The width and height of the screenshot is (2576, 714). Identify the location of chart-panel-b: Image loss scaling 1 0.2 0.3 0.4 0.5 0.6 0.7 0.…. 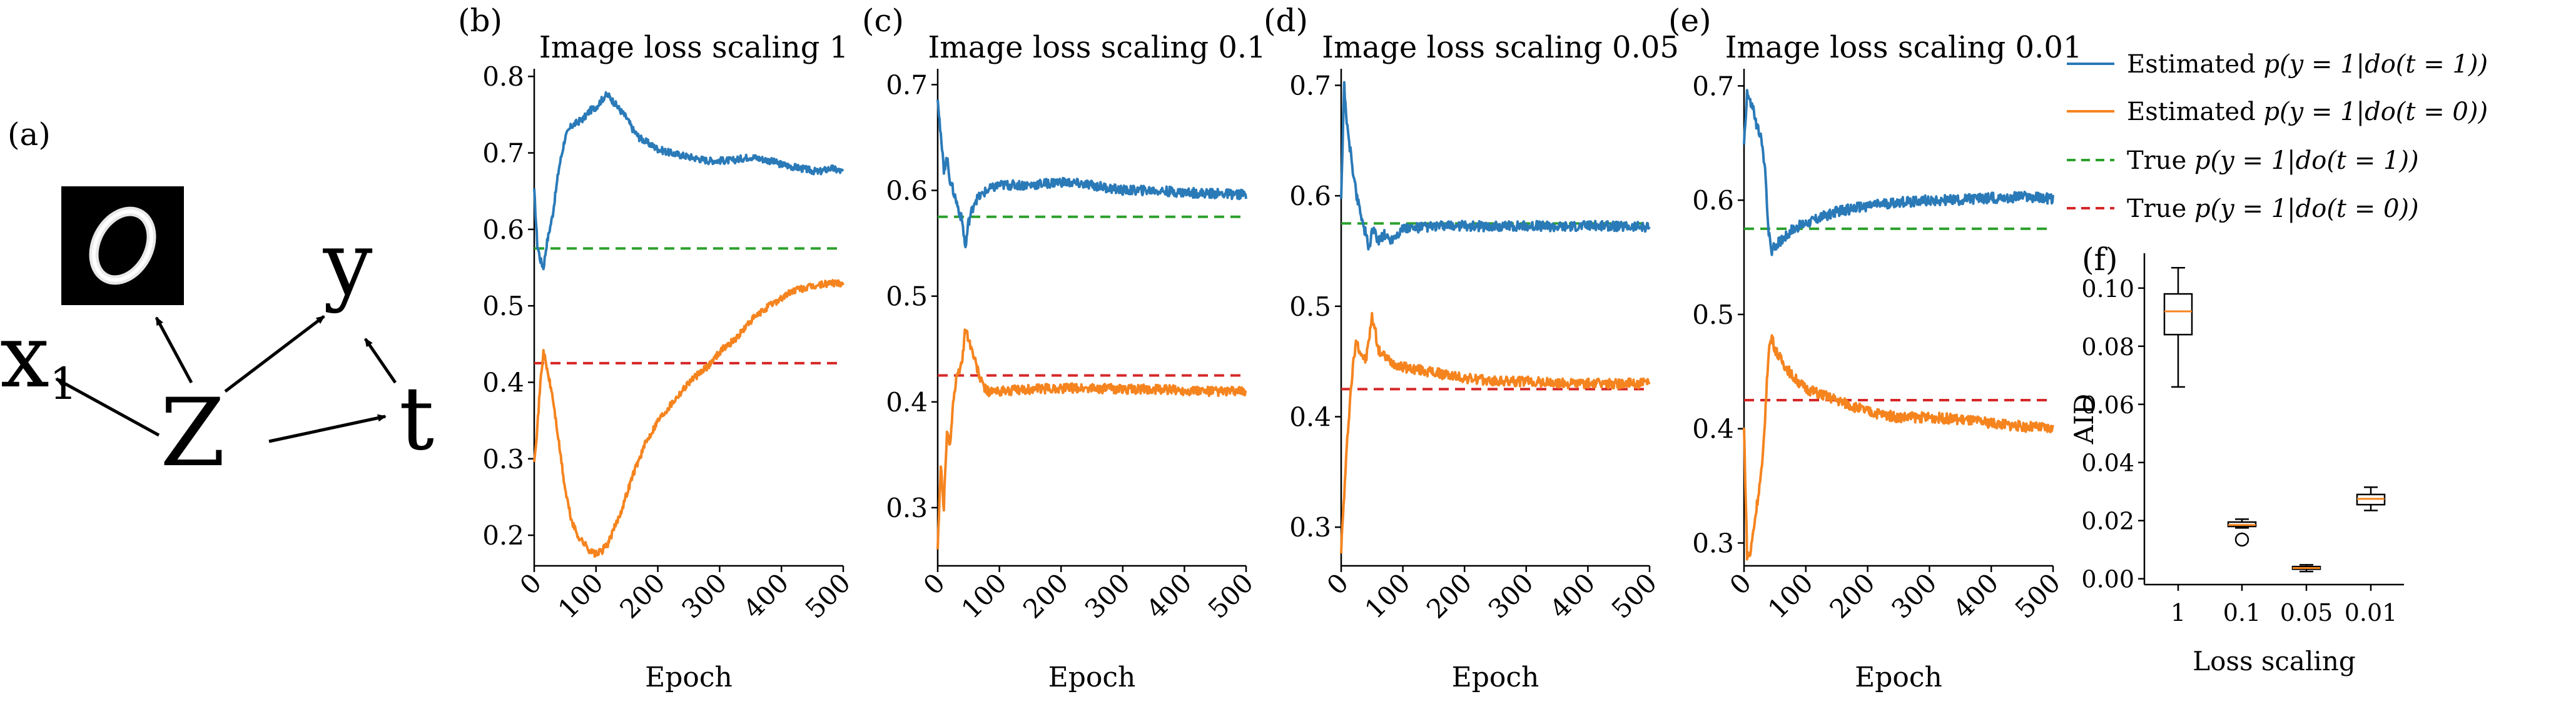
(669, 361).